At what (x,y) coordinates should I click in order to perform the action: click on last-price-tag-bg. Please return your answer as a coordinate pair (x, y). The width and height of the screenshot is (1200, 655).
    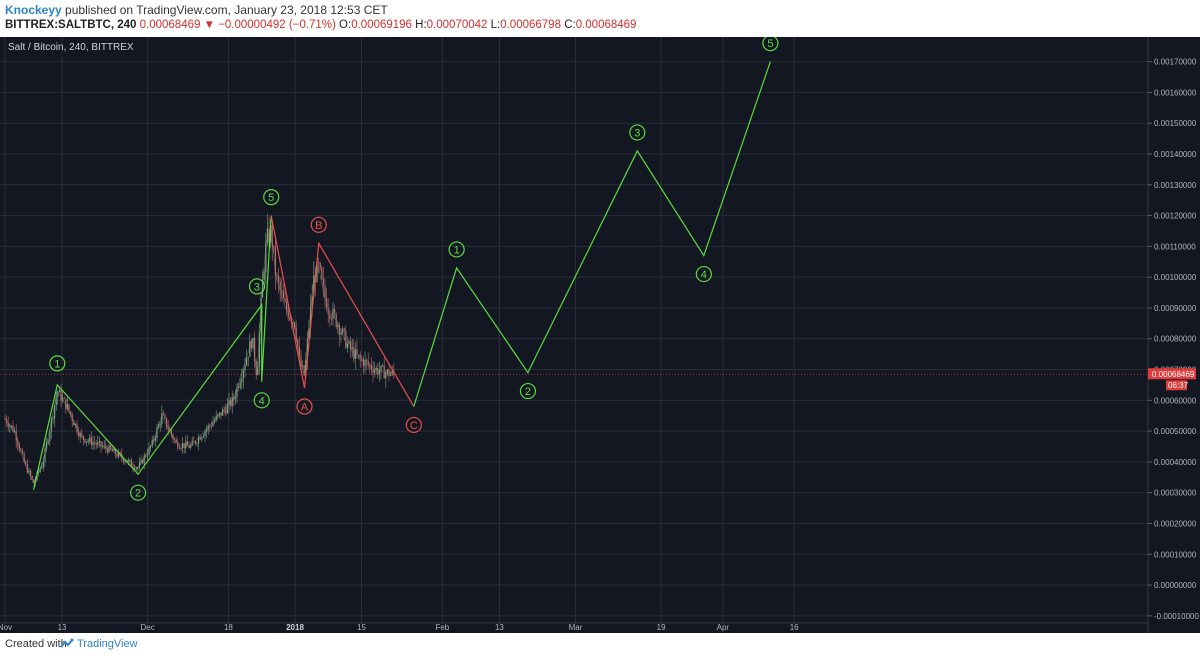
    Looking at the image, I should click on (1172, 374).